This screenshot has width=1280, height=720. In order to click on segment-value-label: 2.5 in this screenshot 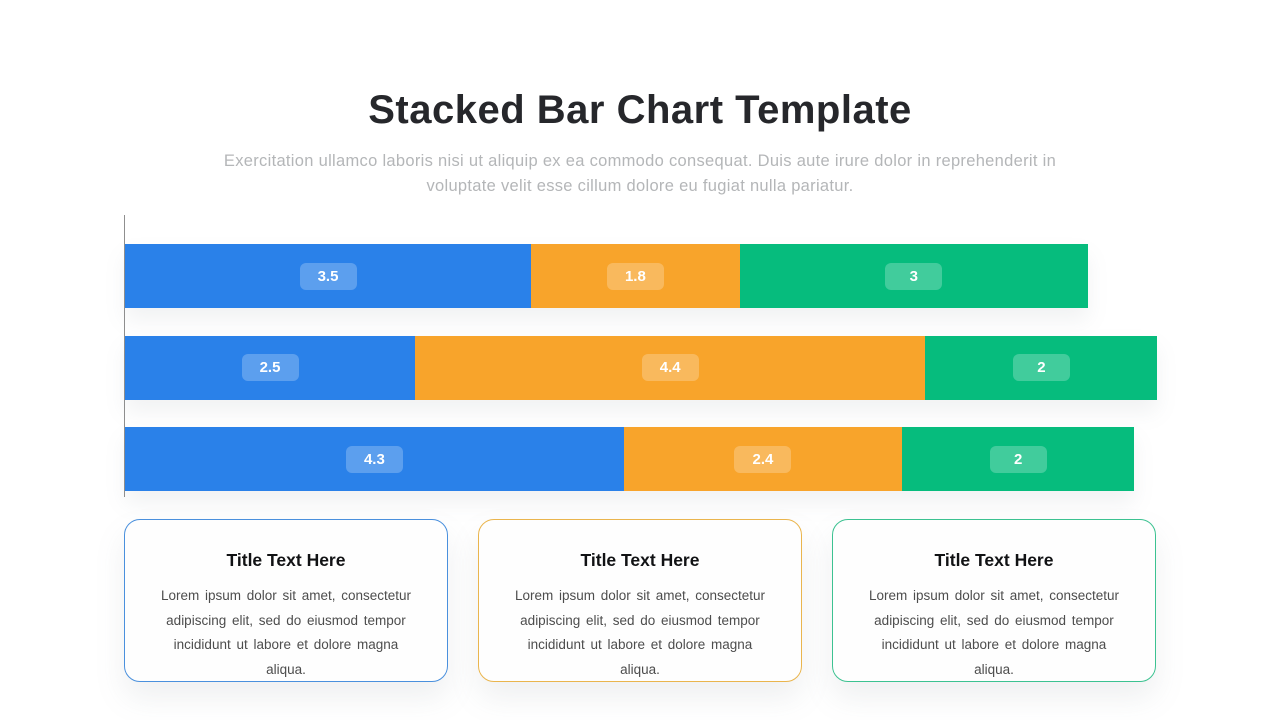, I will do `click(270, 367)`.